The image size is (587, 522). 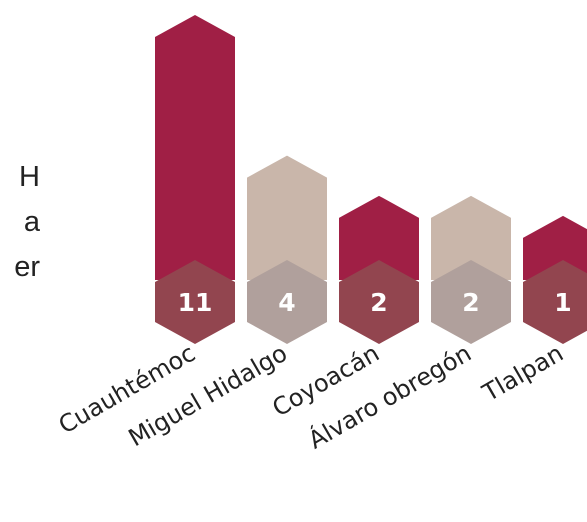 I want to click on category-label: Tlalpan, so click(x=522, y=373).